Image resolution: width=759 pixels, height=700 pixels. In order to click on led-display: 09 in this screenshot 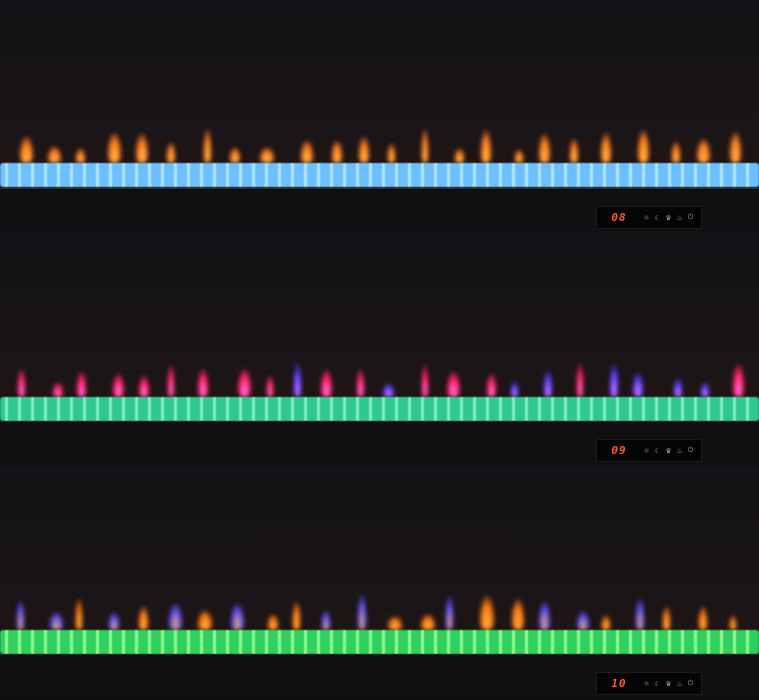, I will do `click(619, 450)`.